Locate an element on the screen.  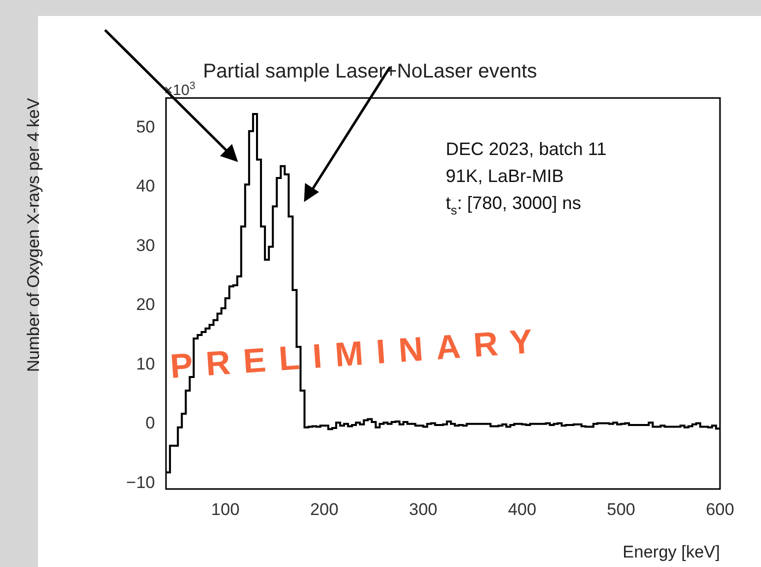
annotation: DEC 2023, batch 11 is located at coordinates (526, 149).